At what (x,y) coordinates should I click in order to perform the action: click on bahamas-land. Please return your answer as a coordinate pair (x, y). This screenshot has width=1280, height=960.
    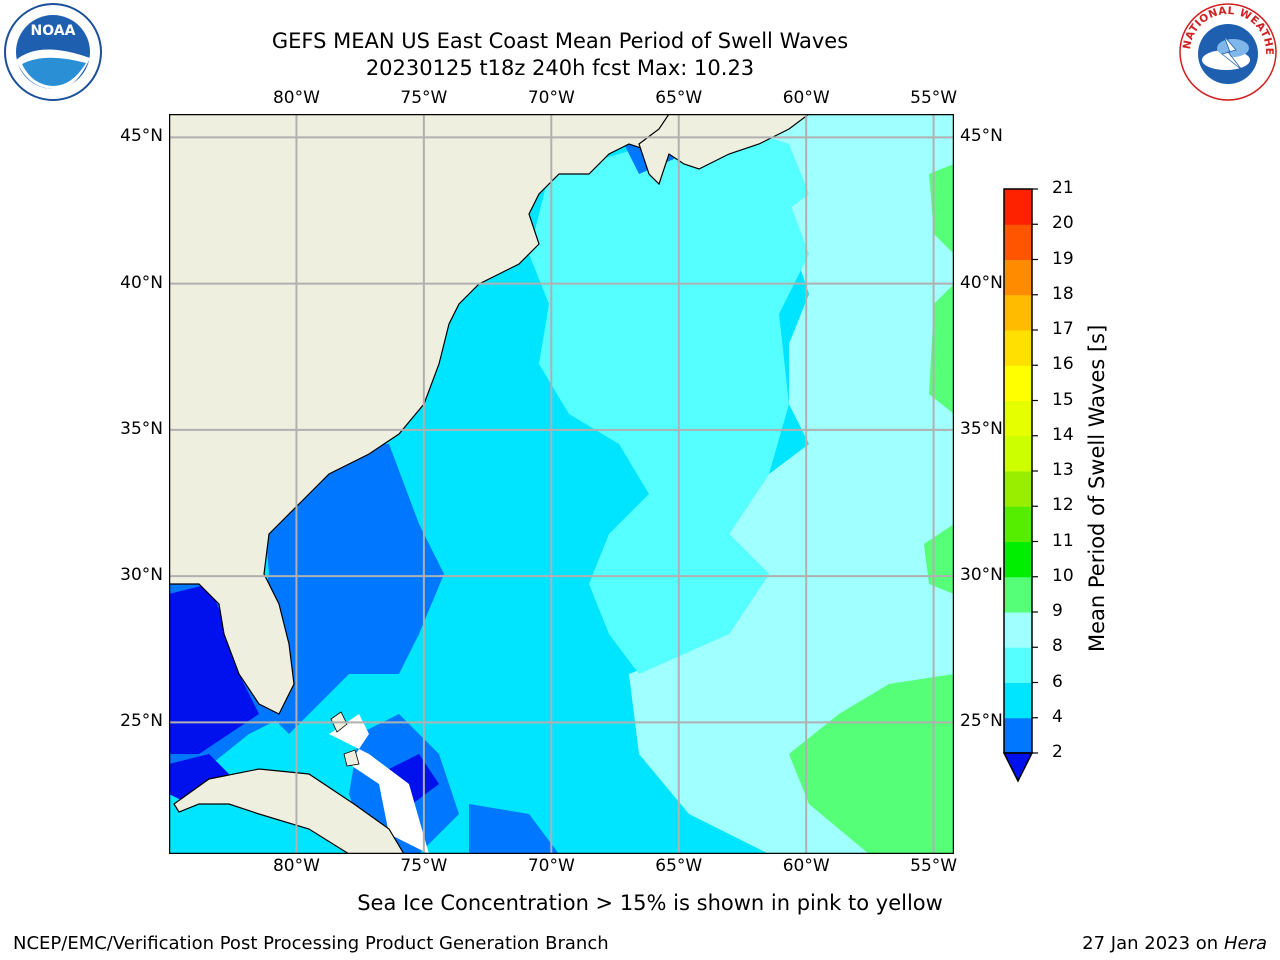
    Looking at the image, I should click on (345, 739).